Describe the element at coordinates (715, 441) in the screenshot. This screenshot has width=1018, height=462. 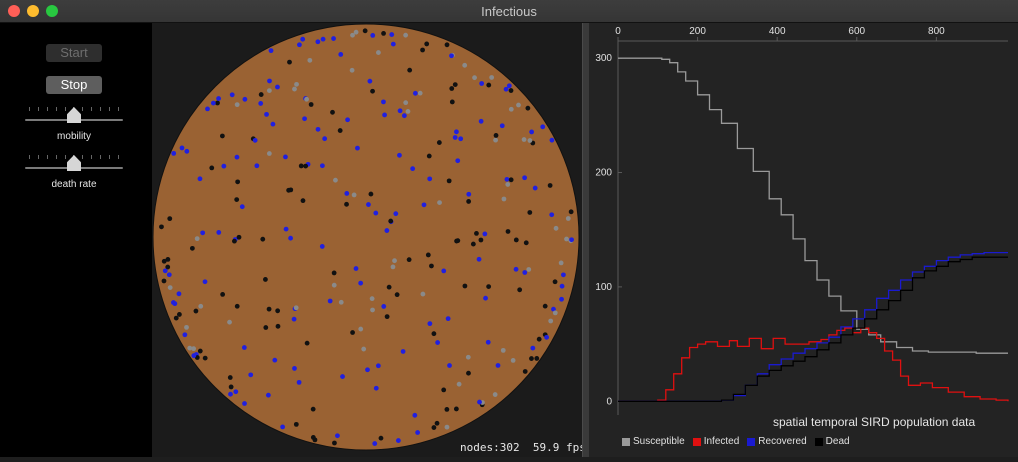
I see `legend-item-infected: Infected` at that location.